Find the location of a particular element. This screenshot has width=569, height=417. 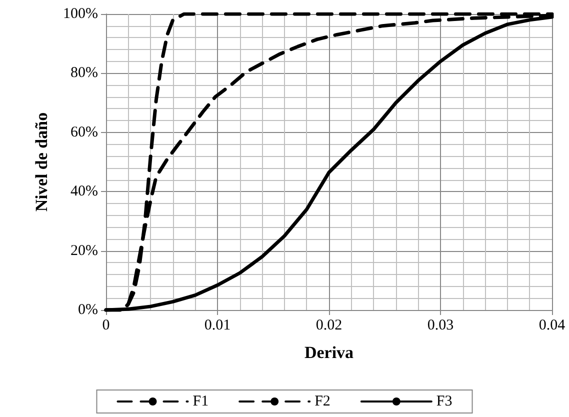

x-axis-title: Deriva is located at coordinates (329, 352).